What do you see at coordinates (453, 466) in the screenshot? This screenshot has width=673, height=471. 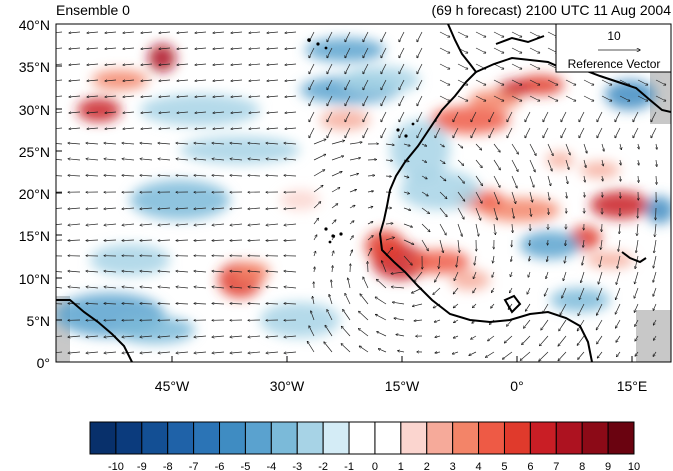 I see `colorbar-label: 3` at bounding box center [453, 466].